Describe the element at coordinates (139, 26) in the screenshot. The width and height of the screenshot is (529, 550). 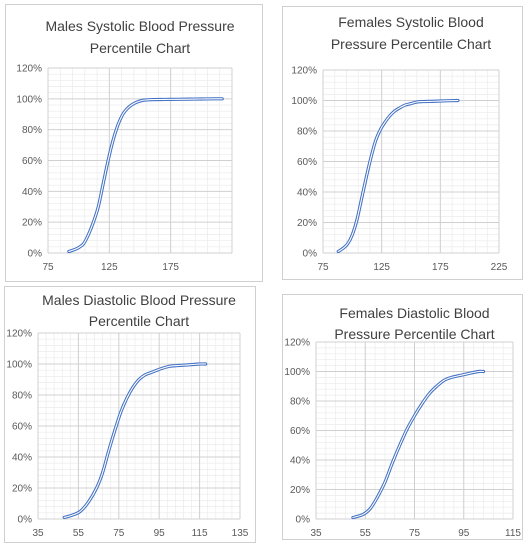
I see `chart-title-line: Males Systolic Blood Pressure` at that location.